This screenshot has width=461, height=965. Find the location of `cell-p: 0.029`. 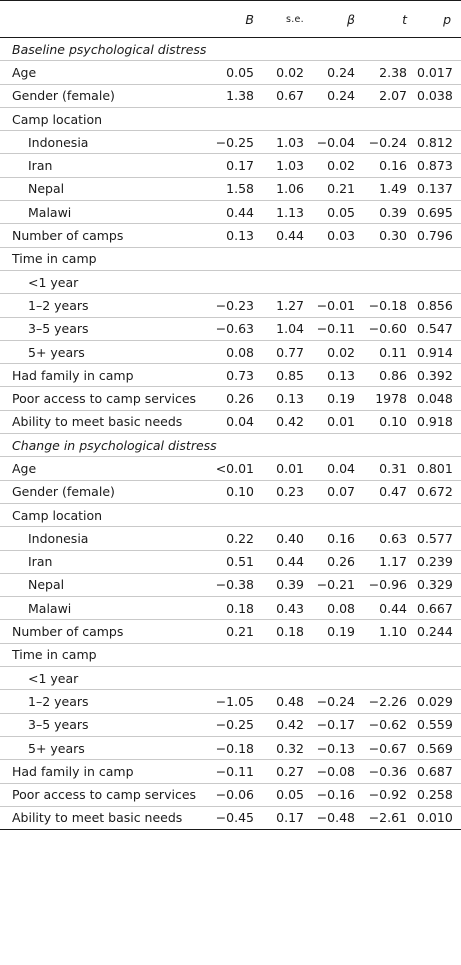

cell-p: 0.029 is located at coordinates (439, 701).